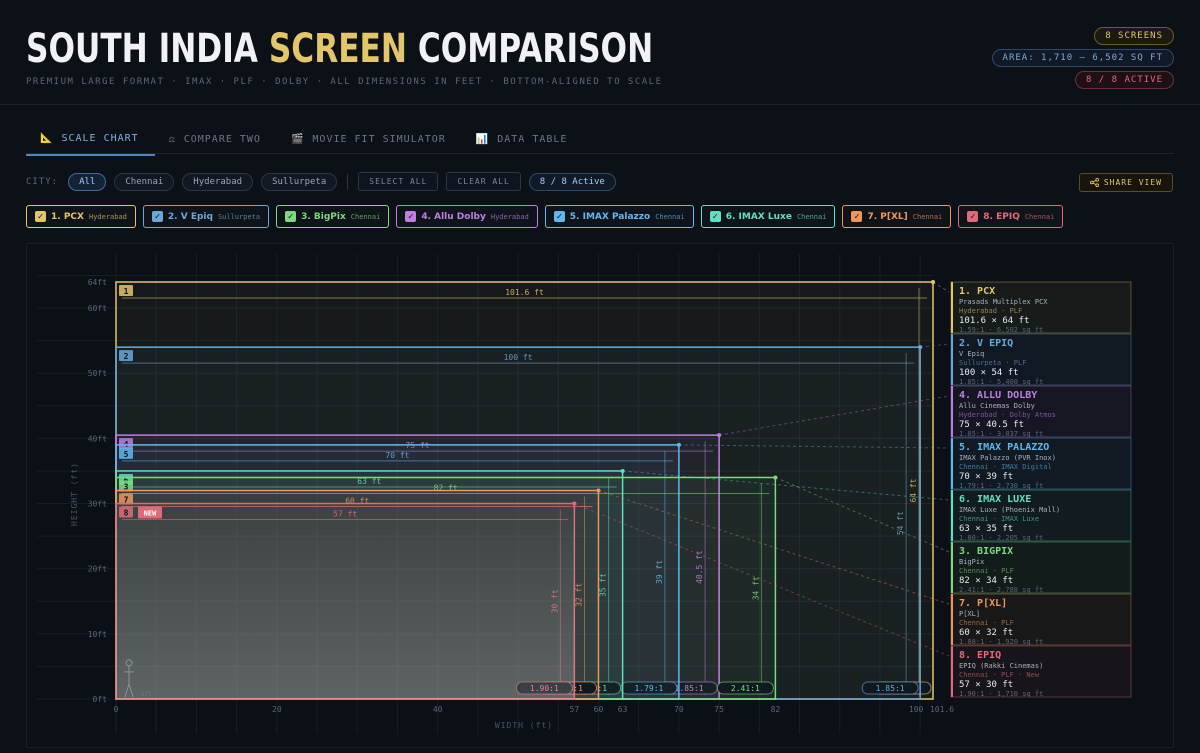 Image resolution: width=1200 pixels, height=753 pixels. Describe the element at coordinates (679, 709) in the screenshot. I see `x-tick-label: 70` at that location.